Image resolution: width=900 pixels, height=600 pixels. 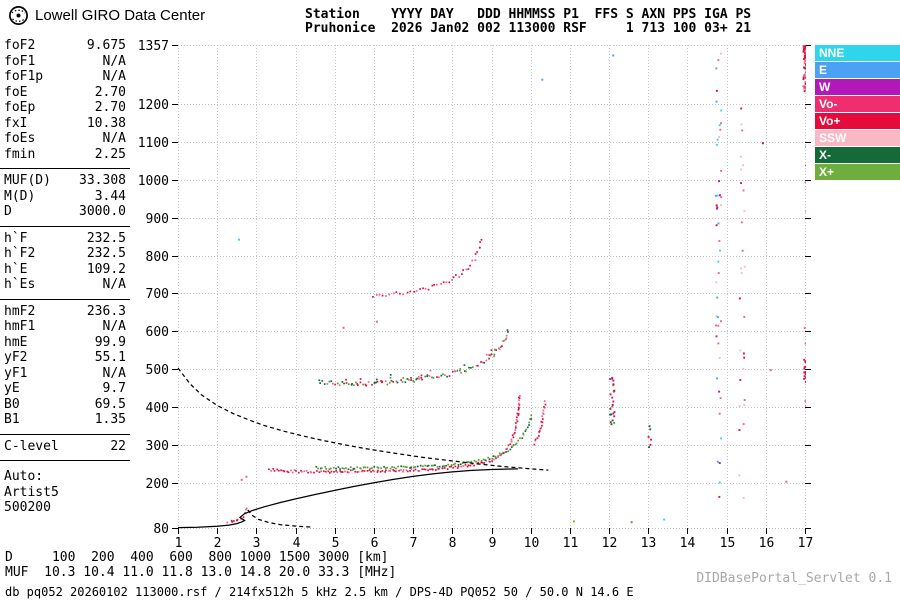 What do you see at coordinates (857, 87) in the screenshot?
I see `legend-item-W: W` at bounding box center [857, 87].